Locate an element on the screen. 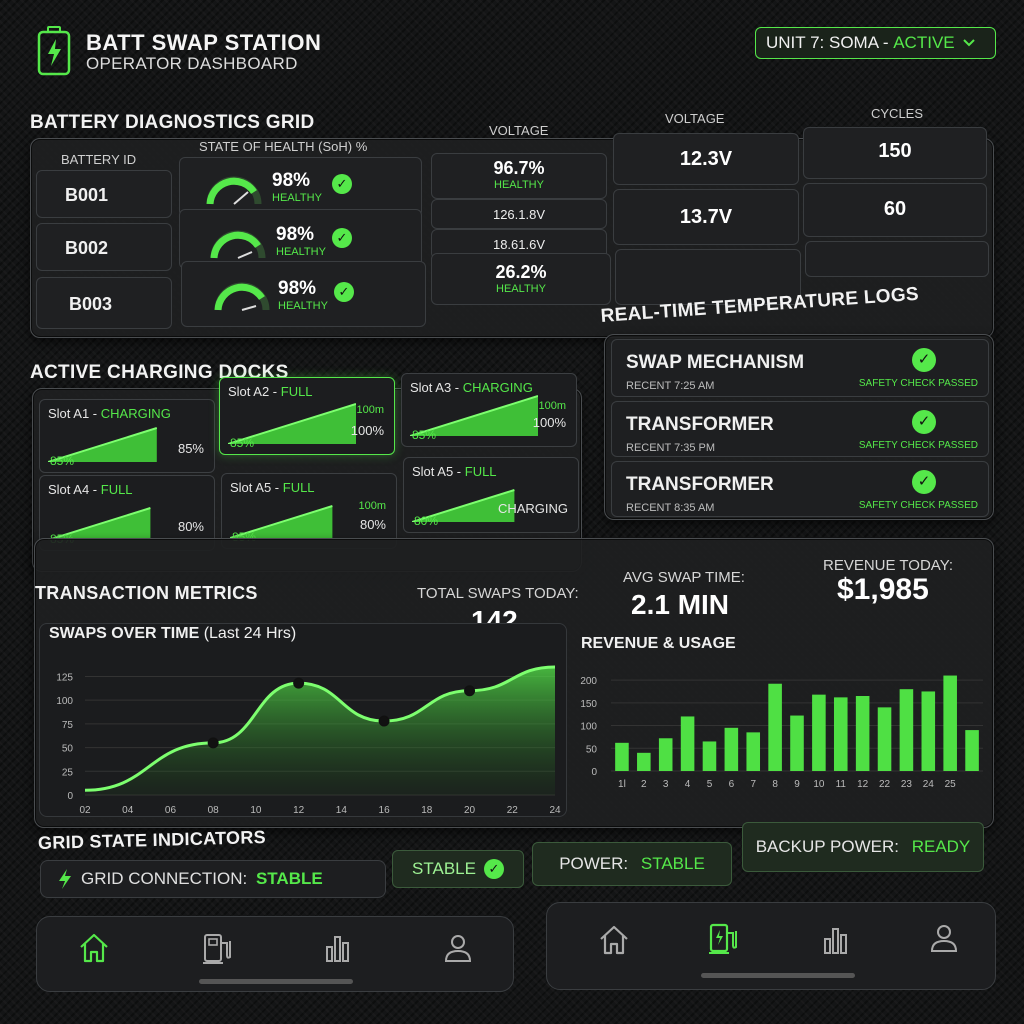  voltage-value: 96.7% is located at coordinates (519, 168).